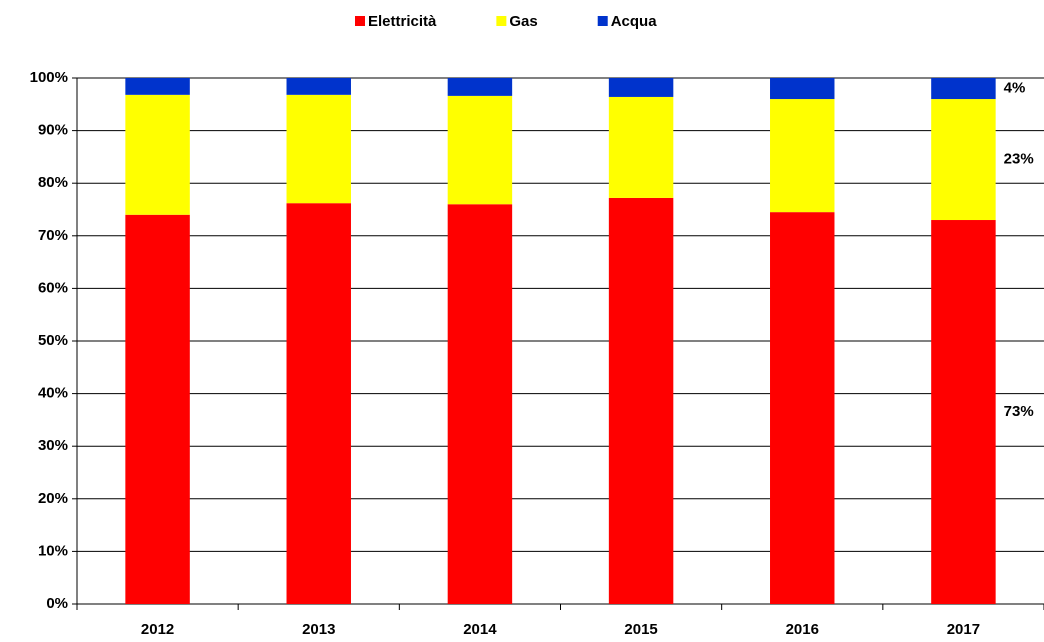 The image size is (1044, 642). I want to click on y-tick-label: 70%, so click(53, 235).